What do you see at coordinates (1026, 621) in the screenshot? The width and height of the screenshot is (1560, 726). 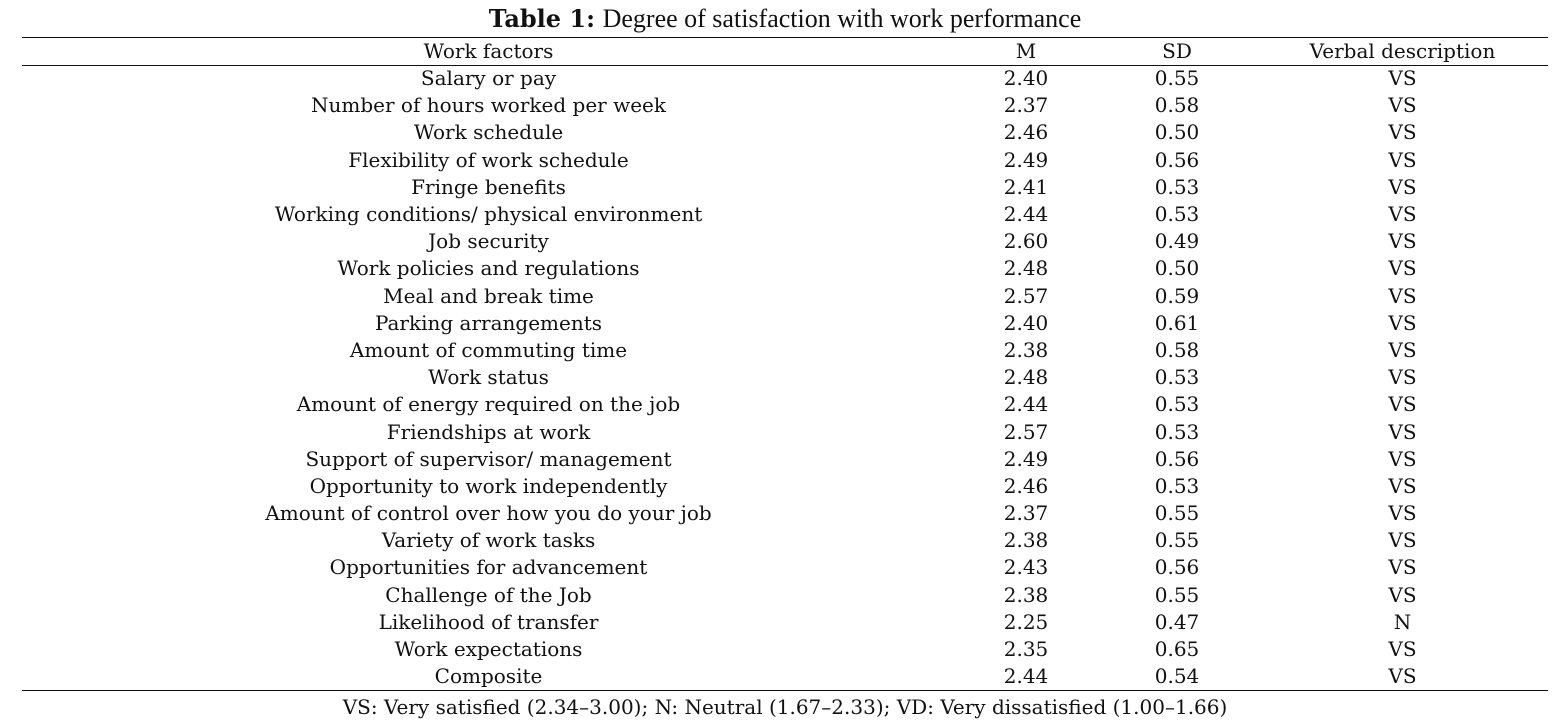 I see `mean-cell: 2.25` at bounding box center [1026, 621].